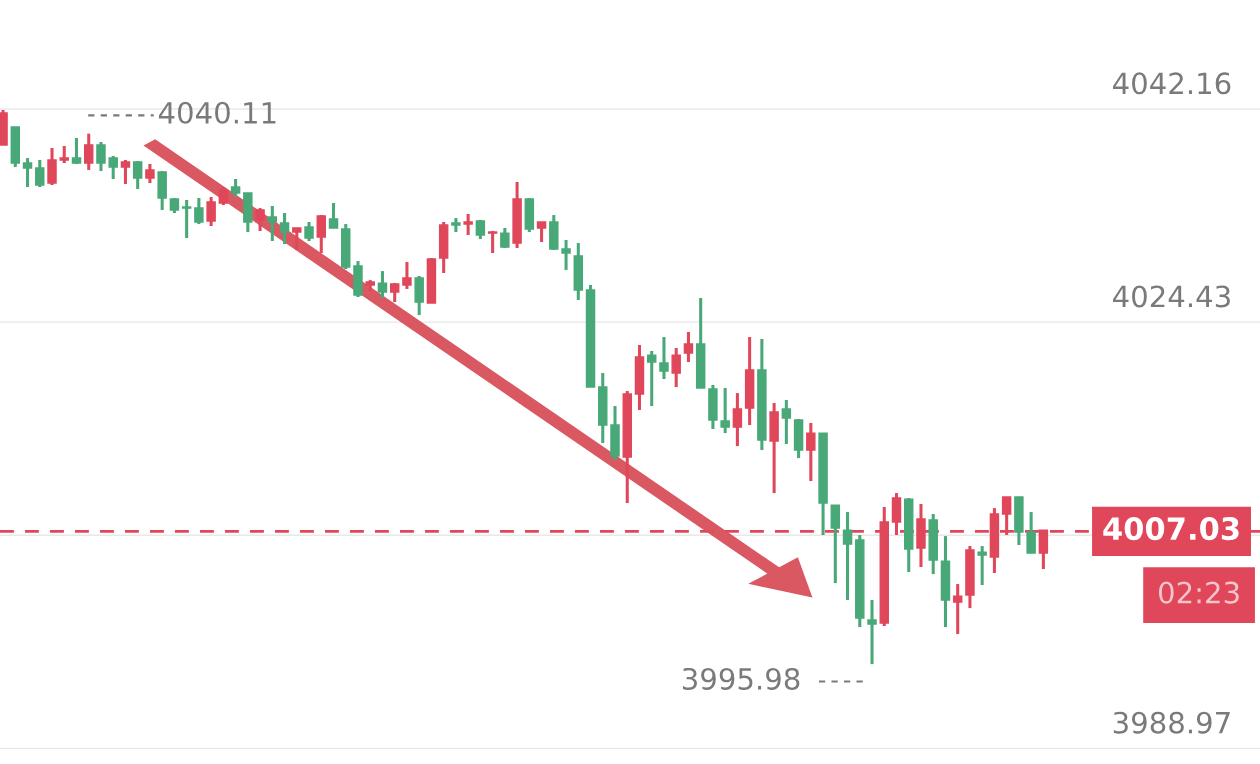 The height and width of the screenshot is (764, 1260). I want to click on annotation: 4040.11, so click(217, 112).